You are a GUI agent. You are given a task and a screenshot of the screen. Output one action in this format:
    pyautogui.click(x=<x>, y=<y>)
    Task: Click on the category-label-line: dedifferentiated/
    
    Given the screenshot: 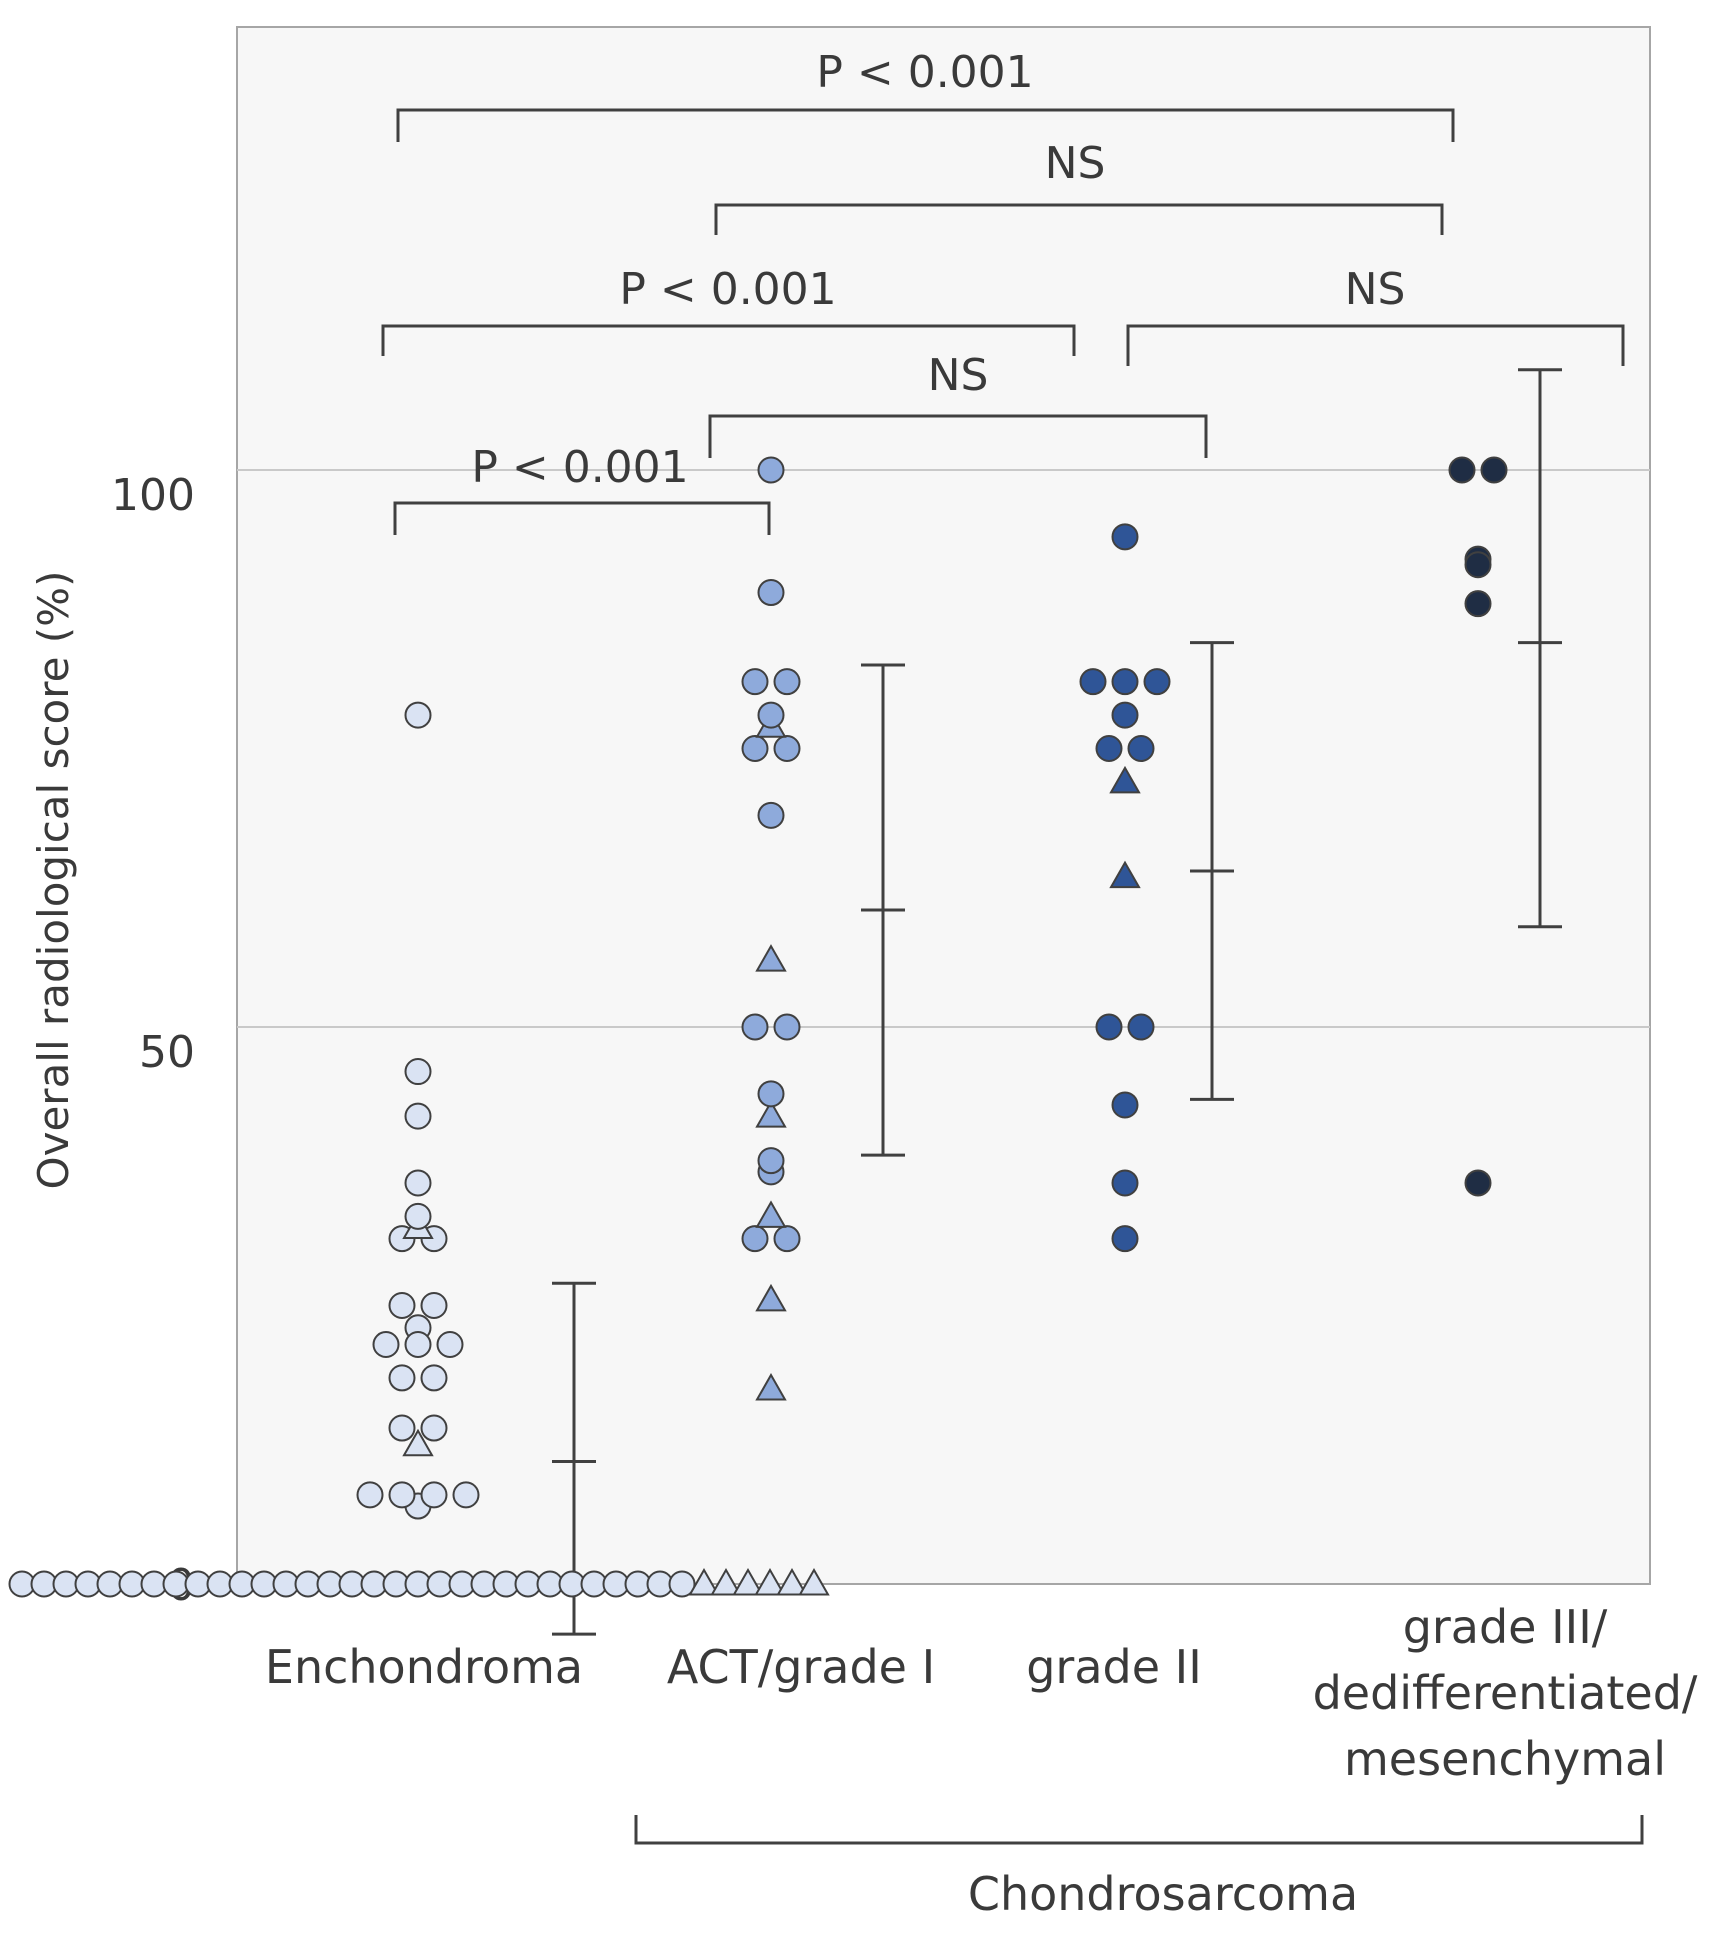 What is the action you would take?
    pyautogui.click(x=1505, y=1693)
    